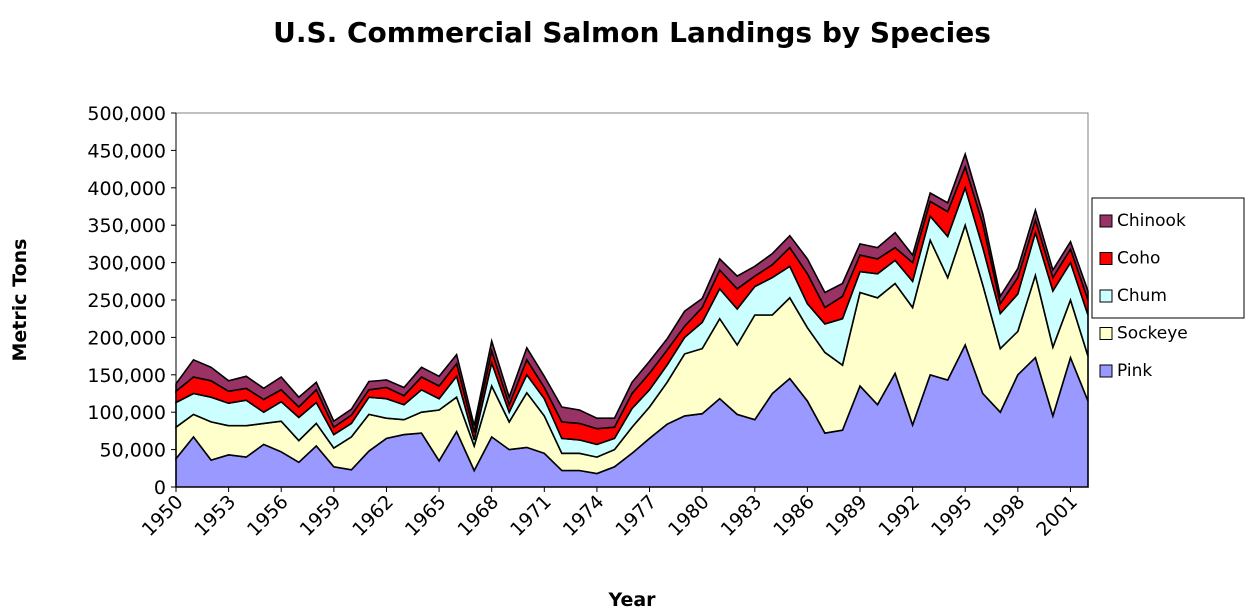 The width and height of the screenshot is (1251, 614). What do you see at coordinates (1152, 334) in the screenshot?
I see `legend-label: Sockeye` at bounding box center [1152, 334].